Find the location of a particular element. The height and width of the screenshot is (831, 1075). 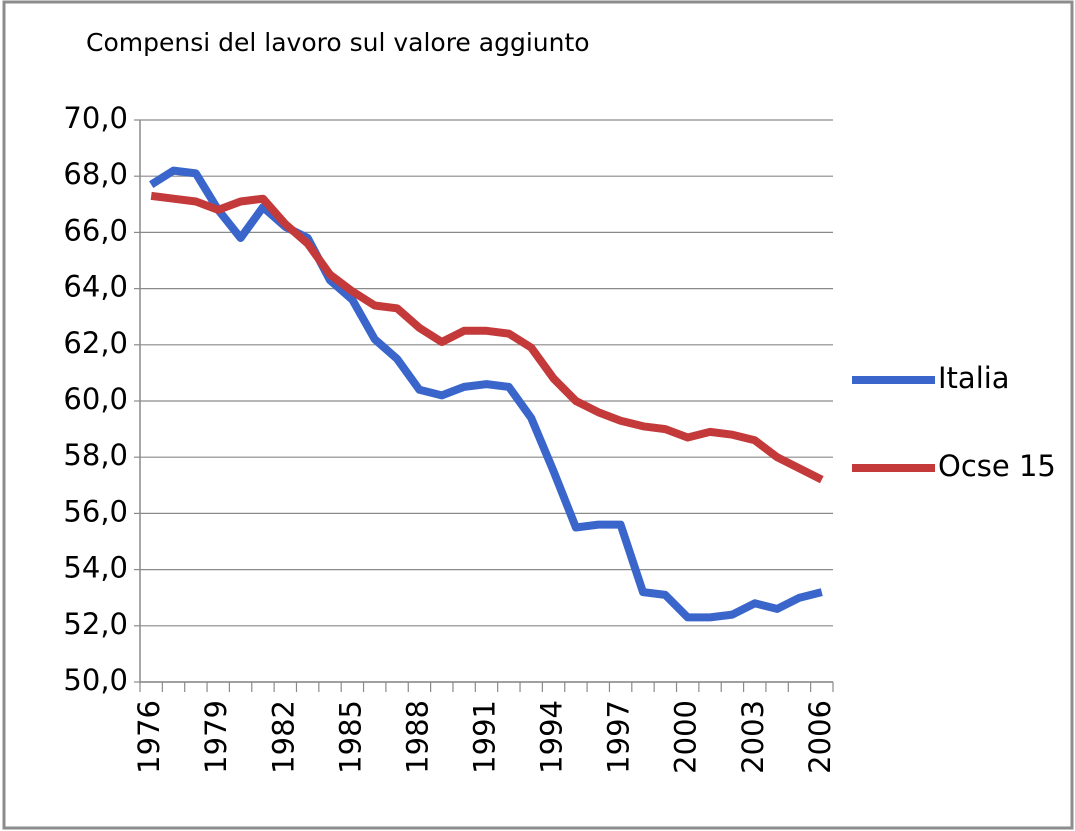

legend-label: Ocse 15 is located at coordinates (997, 466).